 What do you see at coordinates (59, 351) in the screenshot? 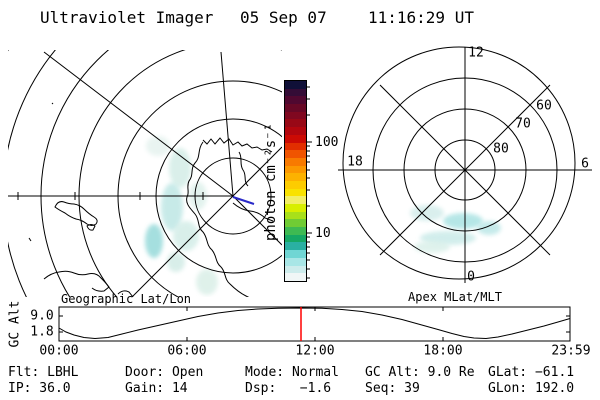
I see `gc-xtick-00:00: 00:00` at bounding box center [59, 351].